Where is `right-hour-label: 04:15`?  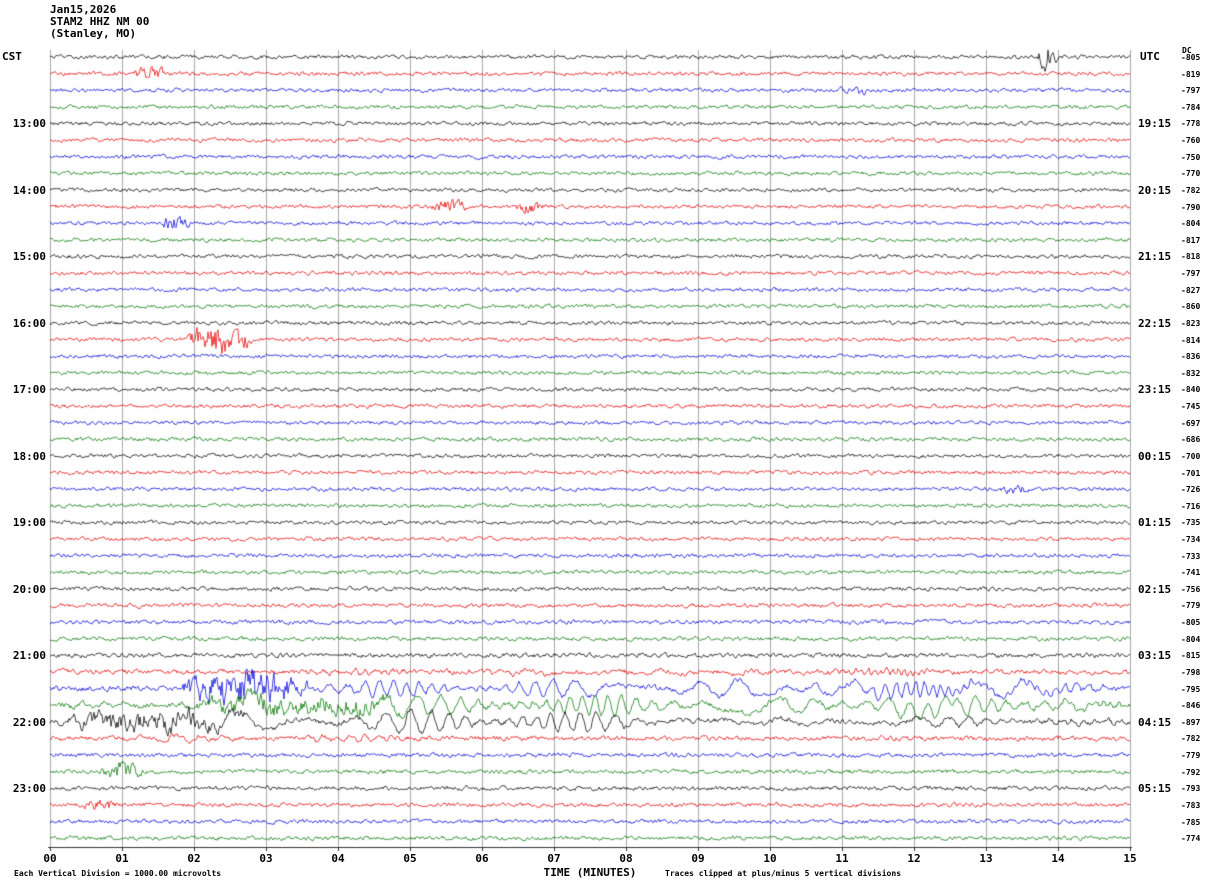 right-hour-label: 04:15 is located at coordinates (1155, 722).